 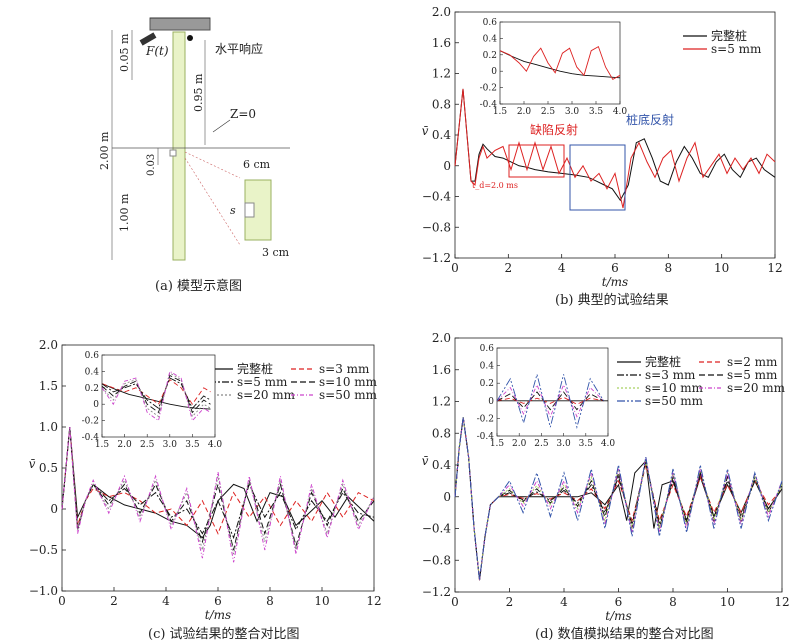 I want to click on bottom-label: 桩底反射, so click(x=650, y=119).